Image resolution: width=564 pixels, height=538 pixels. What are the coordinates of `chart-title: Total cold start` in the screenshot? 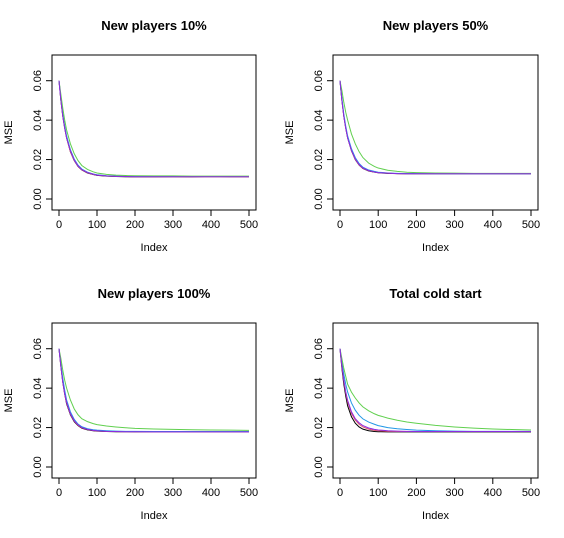 It's located at (435, 293).